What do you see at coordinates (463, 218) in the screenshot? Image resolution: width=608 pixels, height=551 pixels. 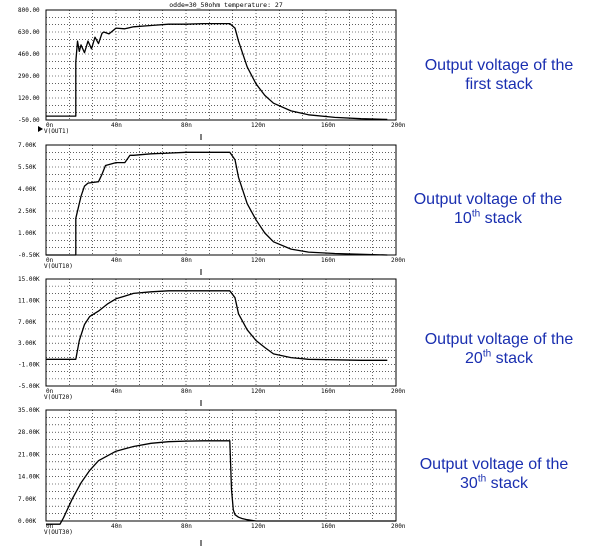 I see `stack-number: 10` at bounding box center [463, 218].